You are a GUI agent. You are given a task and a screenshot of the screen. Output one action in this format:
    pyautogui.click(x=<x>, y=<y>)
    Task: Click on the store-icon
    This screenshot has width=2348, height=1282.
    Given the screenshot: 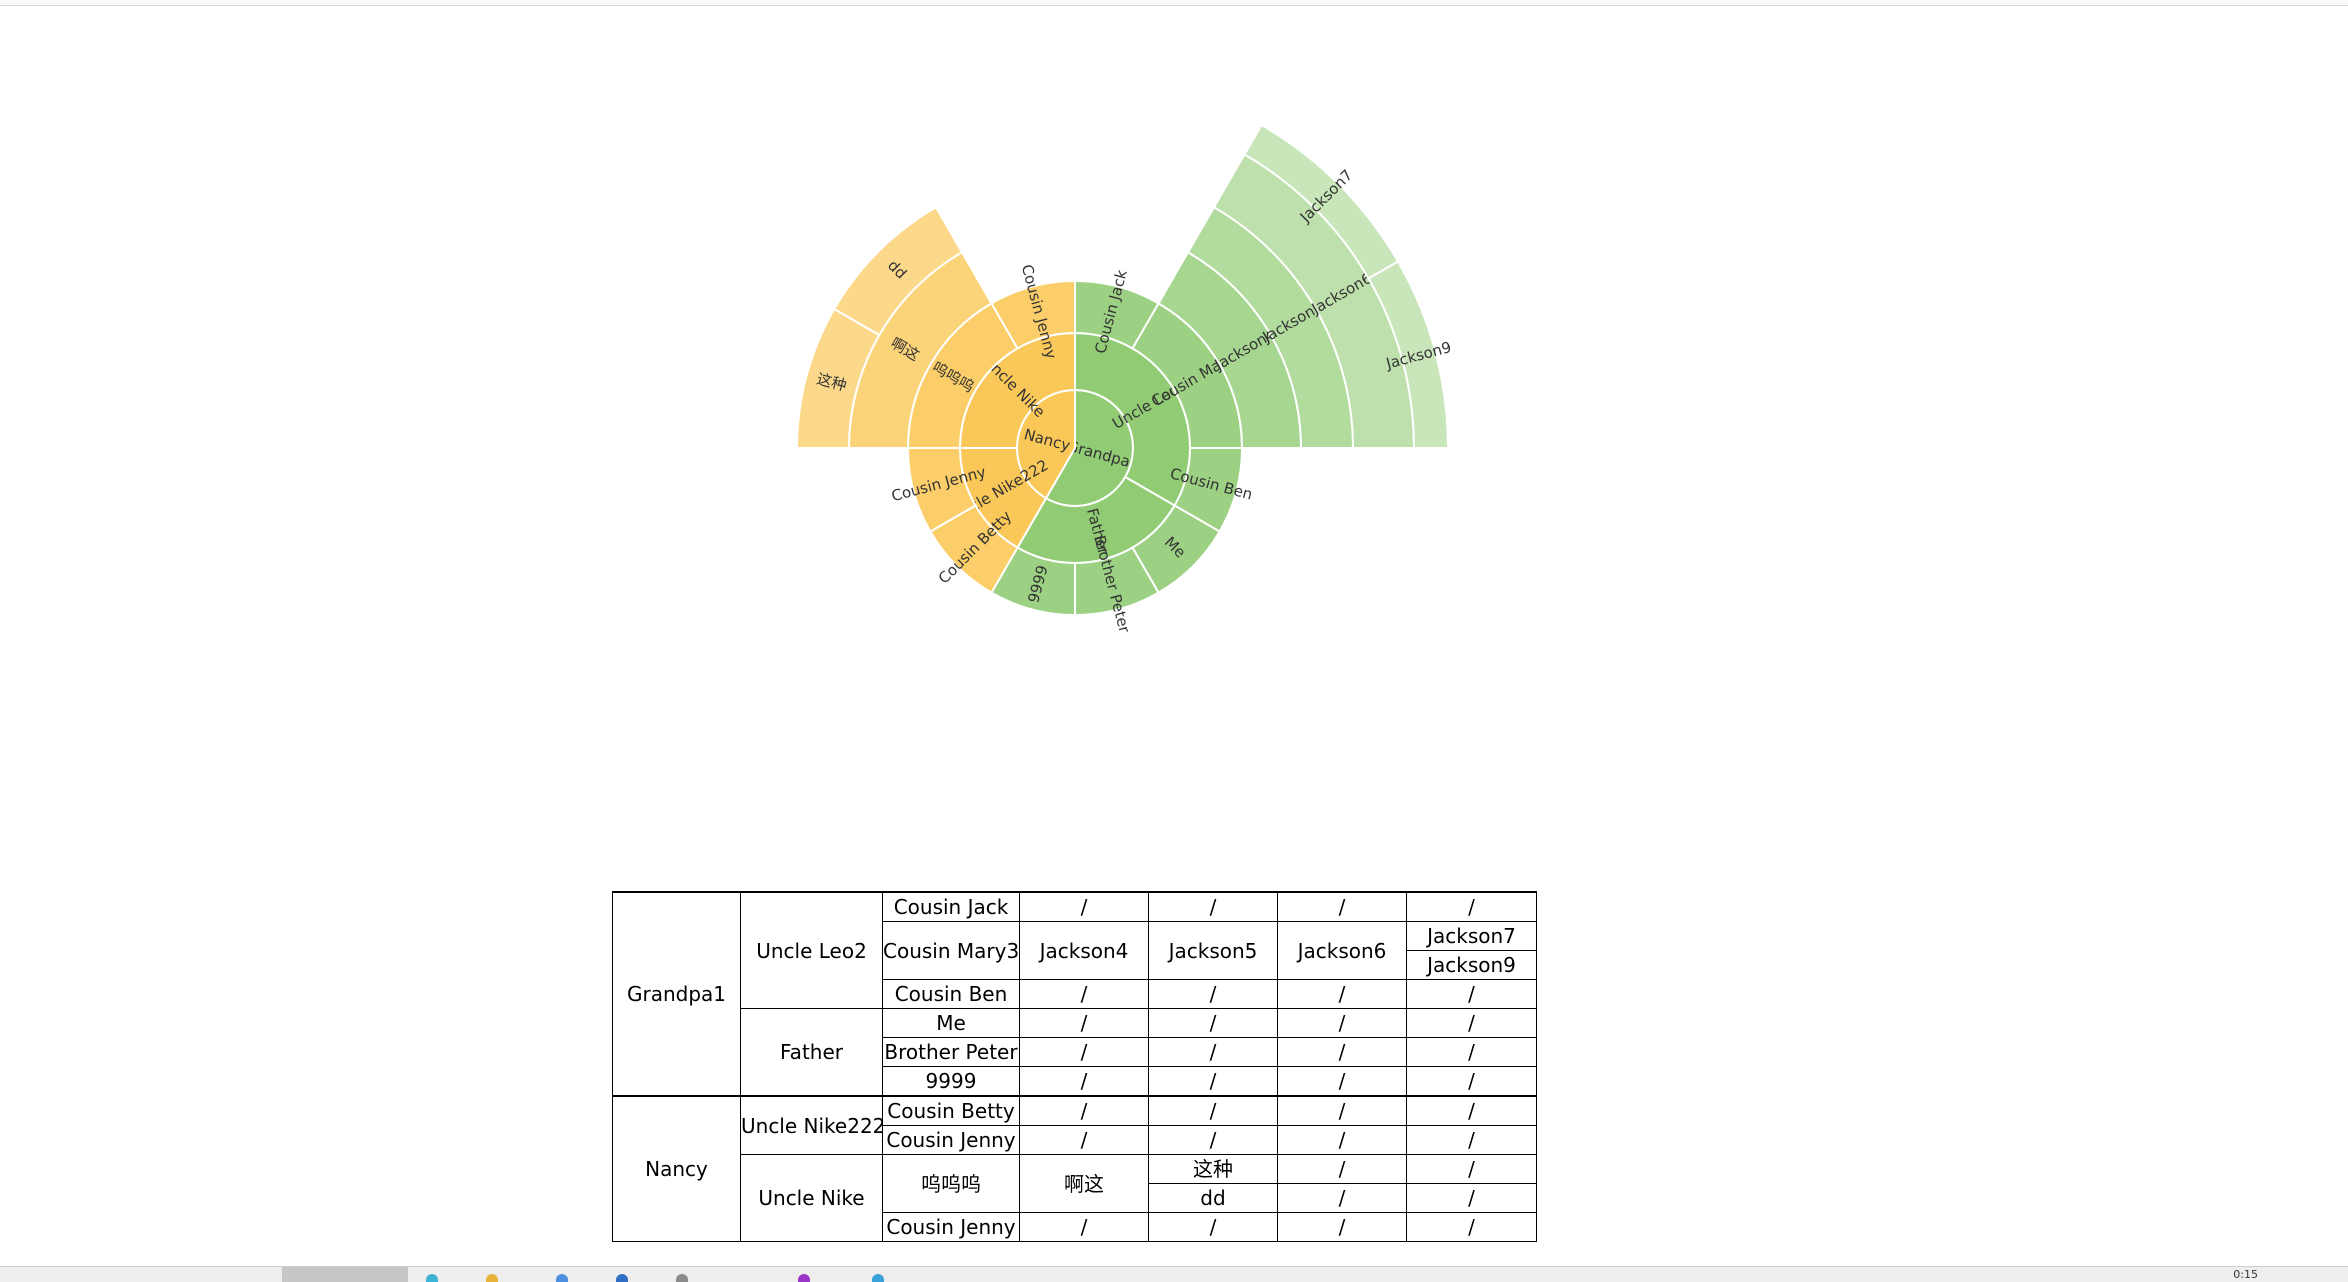 What is the action you would take?
    pyautogui.click(x=562, y=1278)
    